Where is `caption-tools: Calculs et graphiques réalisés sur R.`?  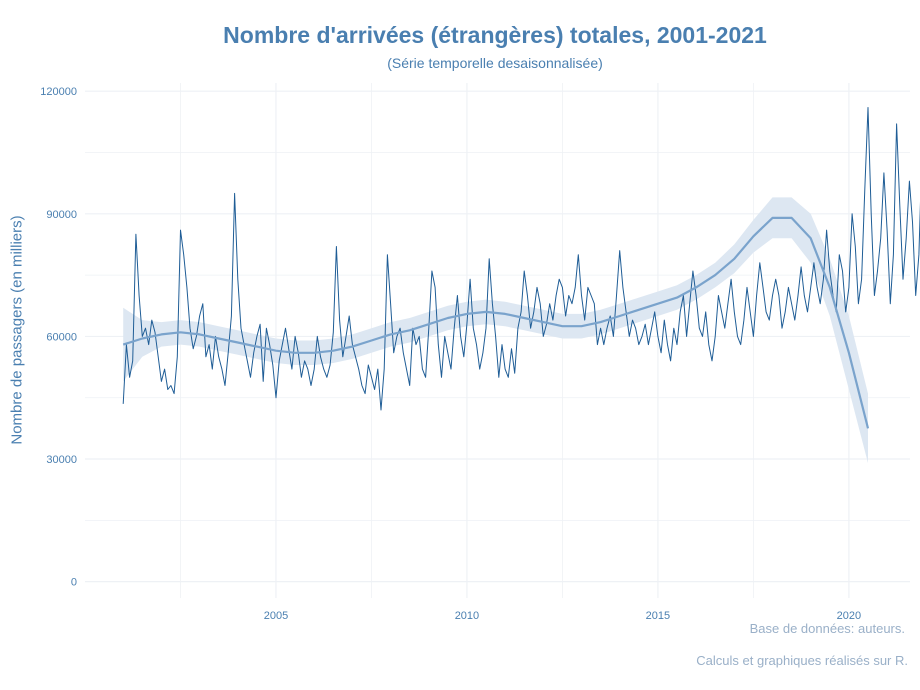 caption-tools: Calculs et graphiques réalisés sur R. is located at coordinates (802, 660).